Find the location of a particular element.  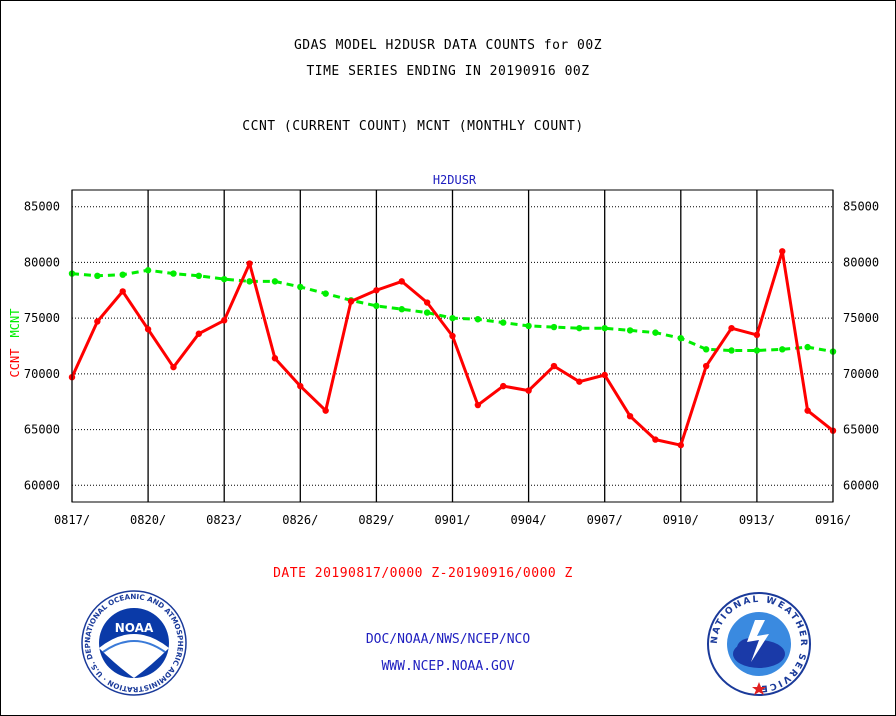

x-tick-label: 0823/ is located at coordinates (224, 520).